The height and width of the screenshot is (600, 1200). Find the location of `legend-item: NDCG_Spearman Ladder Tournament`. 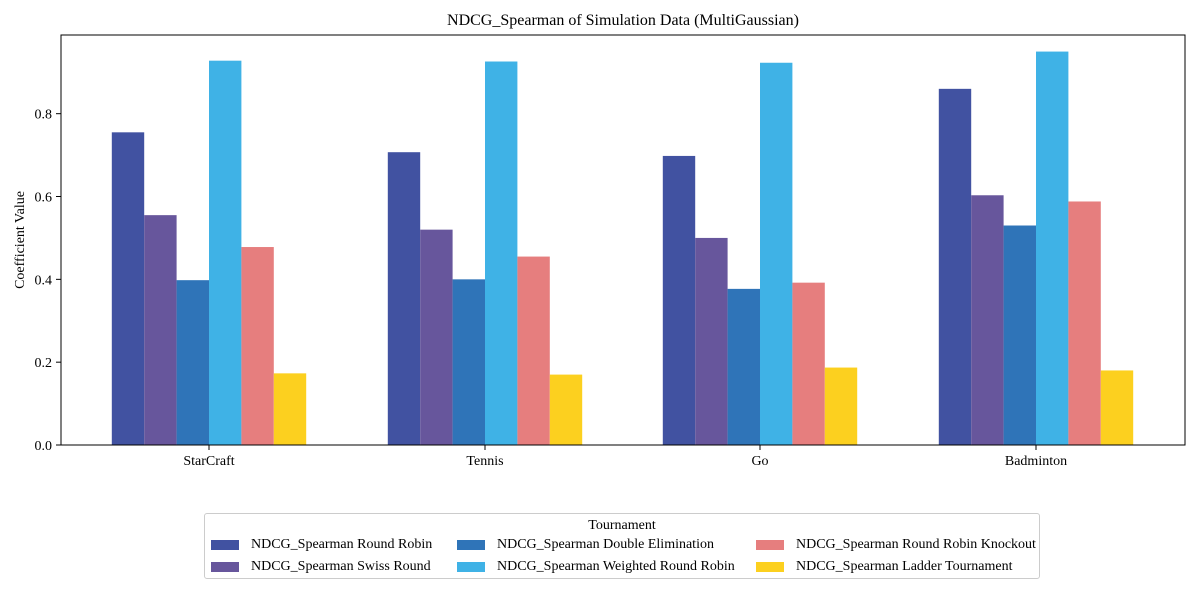

legend-item: NDCG_Spearman Ladder Tournament is located at coordinates (884, 567).